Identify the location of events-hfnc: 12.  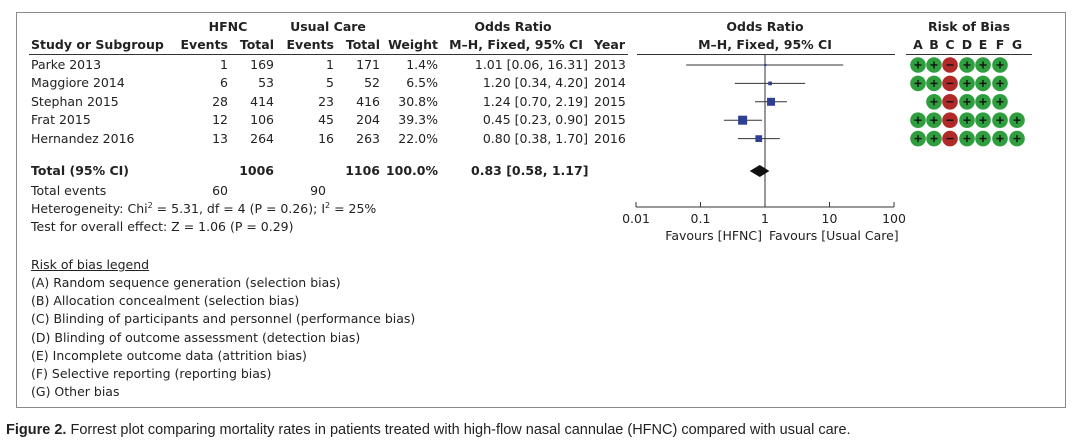
(220, 120).